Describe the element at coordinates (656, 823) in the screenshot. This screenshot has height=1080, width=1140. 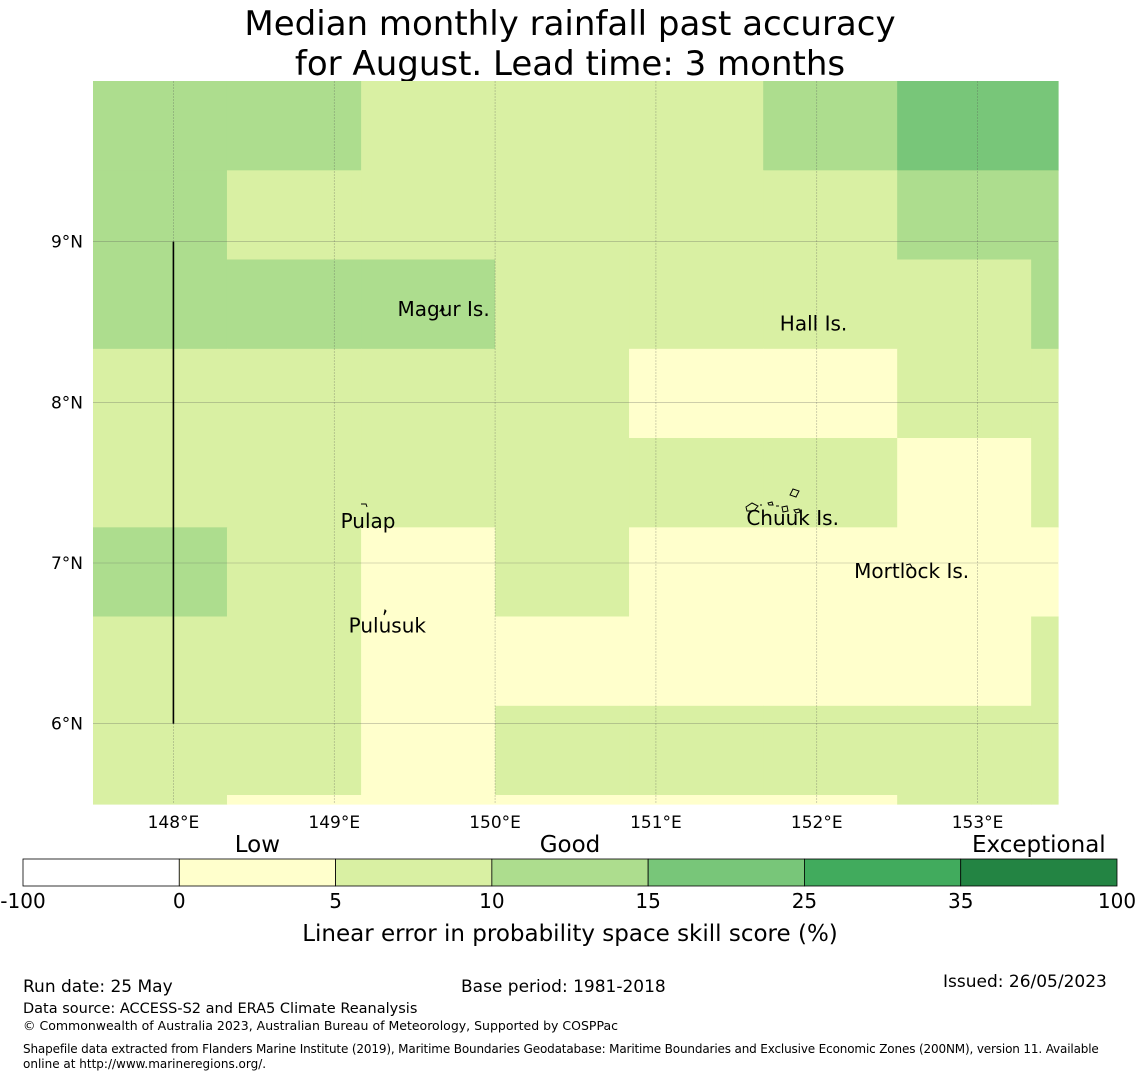
I see `lon-tick-label: 151°E` at that location.